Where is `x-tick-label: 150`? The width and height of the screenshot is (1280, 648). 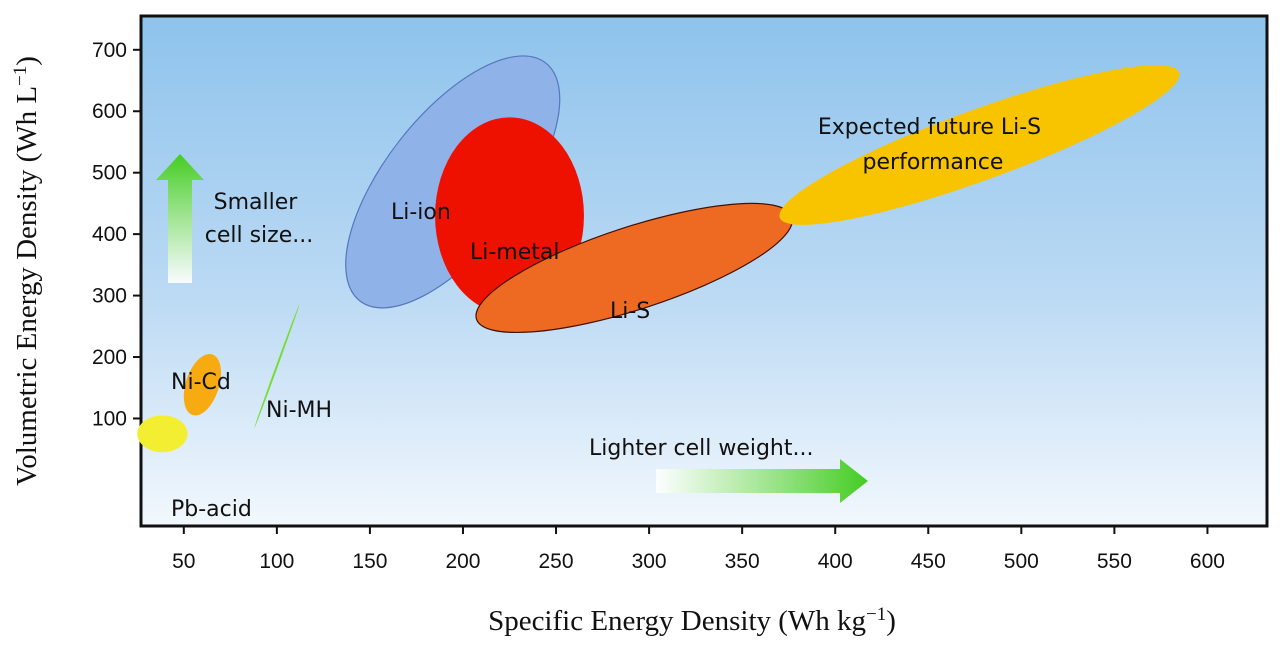 x-tick-label: 150 is located at coordinates (369, 561).